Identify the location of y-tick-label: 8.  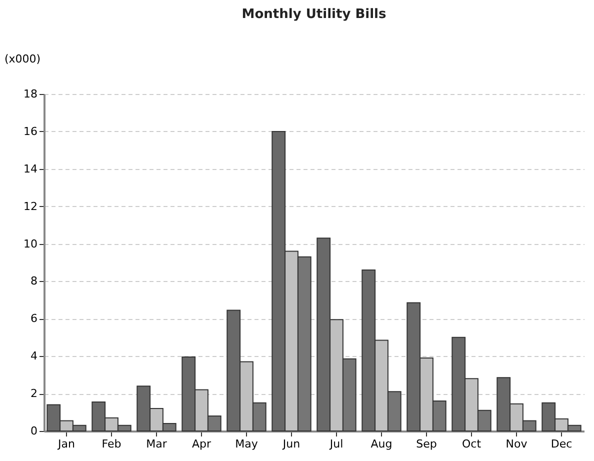
(34, 281).